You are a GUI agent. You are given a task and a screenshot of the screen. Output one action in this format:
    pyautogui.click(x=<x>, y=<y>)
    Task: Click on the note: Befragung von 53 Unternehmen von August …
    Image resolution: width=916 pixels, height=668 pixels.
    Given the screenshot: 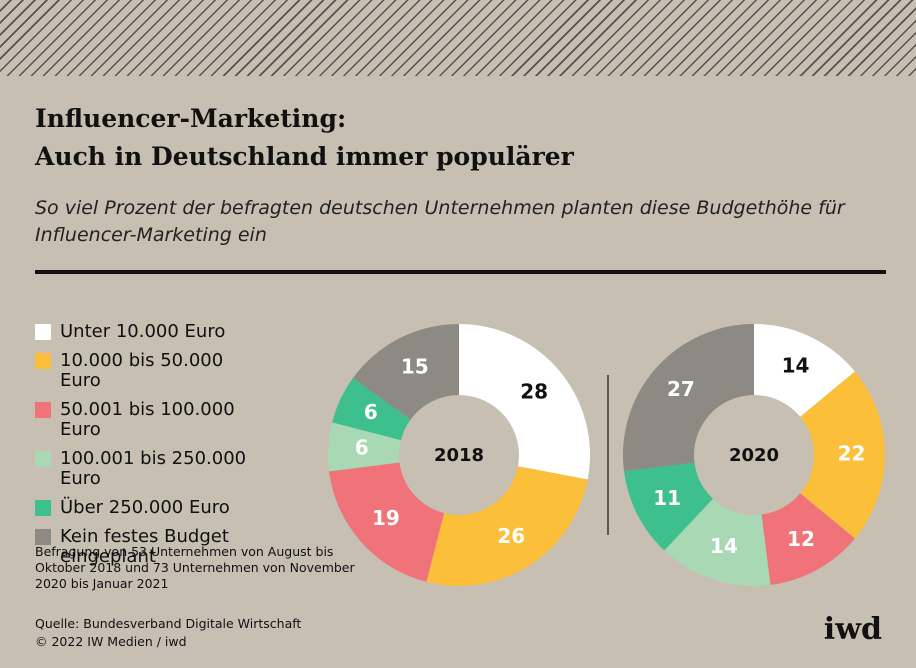 What is the action you would take?
    pyautogui.click(x=195, y=567)
    